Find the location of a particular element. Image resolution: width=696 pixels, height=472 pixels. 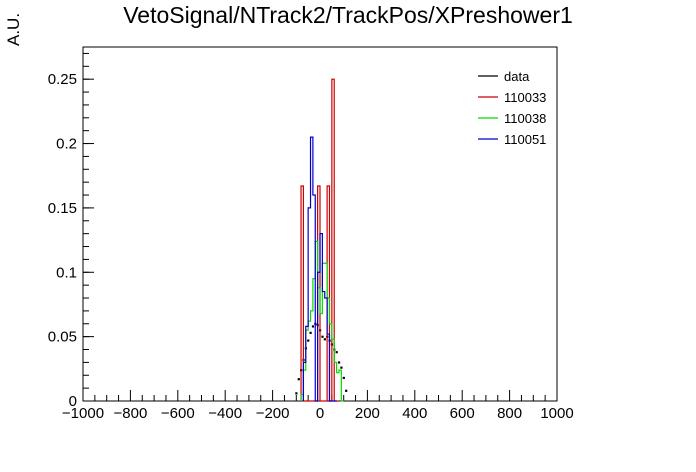

x-tick-label: −1000 is located at coordinates (83, 413).